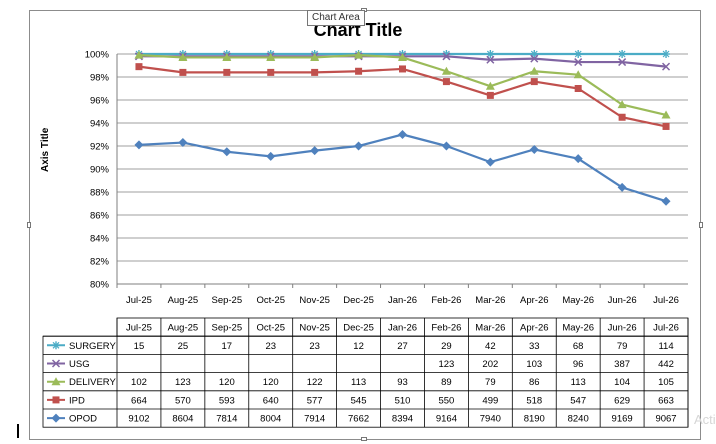 The image size is (716, 444). What do you see at coordinates (100, 216) in the screenshot?
I see `y-tick-label: 86%` at bounding box center [100, 216].